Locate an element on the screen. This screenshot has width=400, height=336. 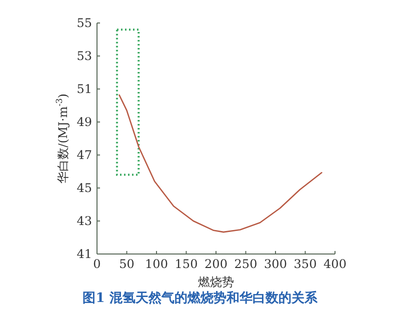
y-tick-label: 41 is located at coordinates (84, 254).